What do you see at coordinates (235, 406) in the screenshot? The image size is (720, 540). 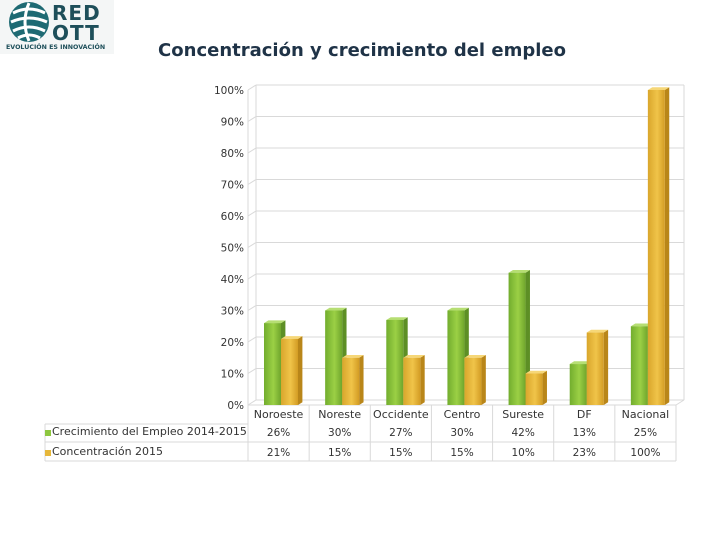 I see `y-tick-label: 0%` at bounding box center [235, 406].